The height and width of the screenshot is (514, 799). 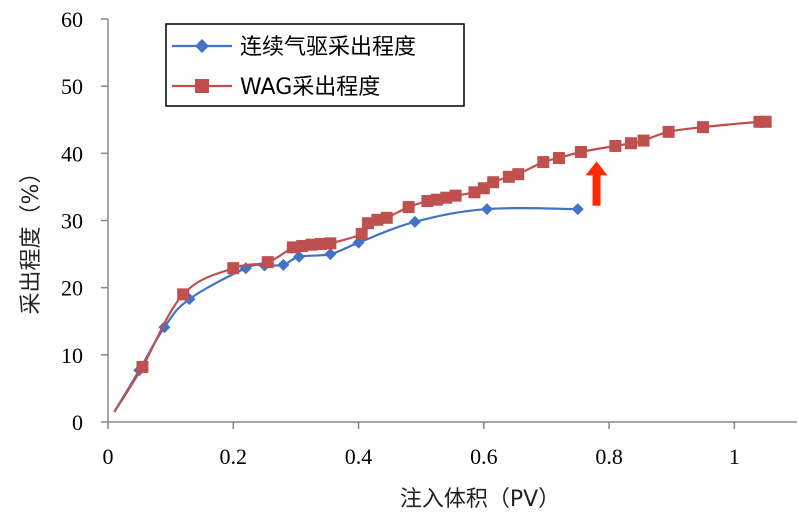 What do you see at coordinates (359, 456) in the screenshot?
I see `x-tick-label: 0.4` at bounding box center [359, 456].